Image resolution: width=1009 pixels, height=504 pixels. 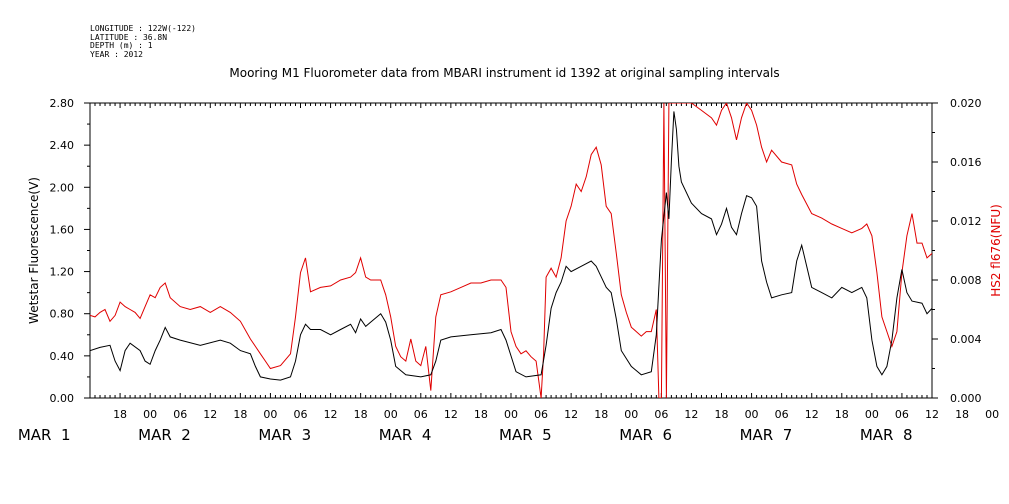 I want to click on left-y-tick-label: 0.40, so click(x=62, y=356).